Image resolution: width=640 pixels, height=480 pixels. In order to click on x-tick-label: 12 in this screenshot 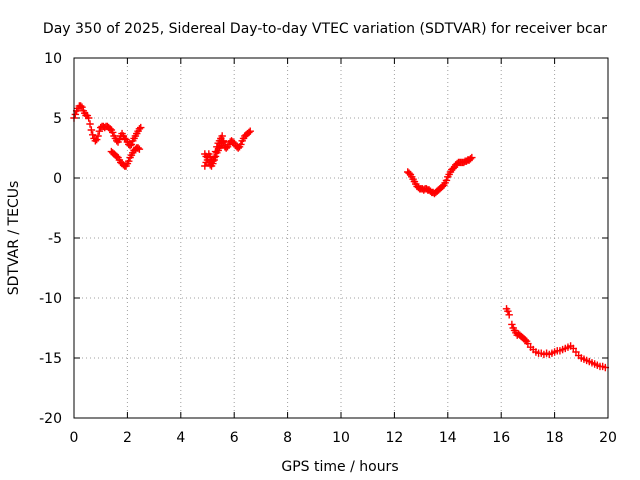, I will do `click(394, 438)`.